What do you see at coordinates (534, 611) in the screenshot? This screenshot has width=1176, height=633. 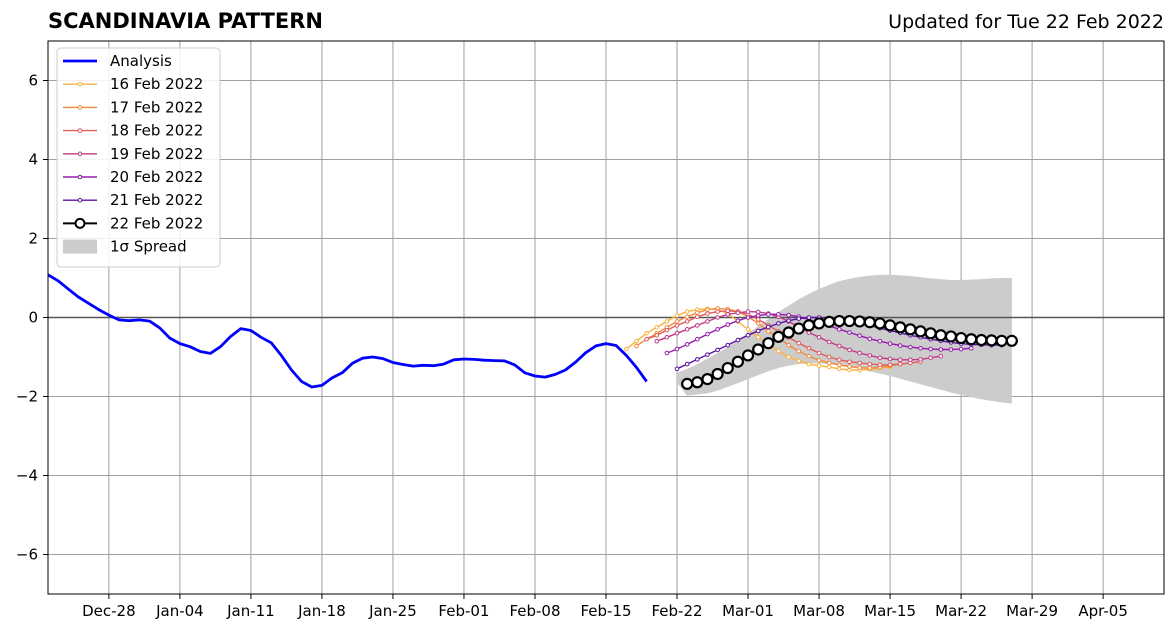 I see `x-tick-label: Feb-08` at bounding box center [534, 611].